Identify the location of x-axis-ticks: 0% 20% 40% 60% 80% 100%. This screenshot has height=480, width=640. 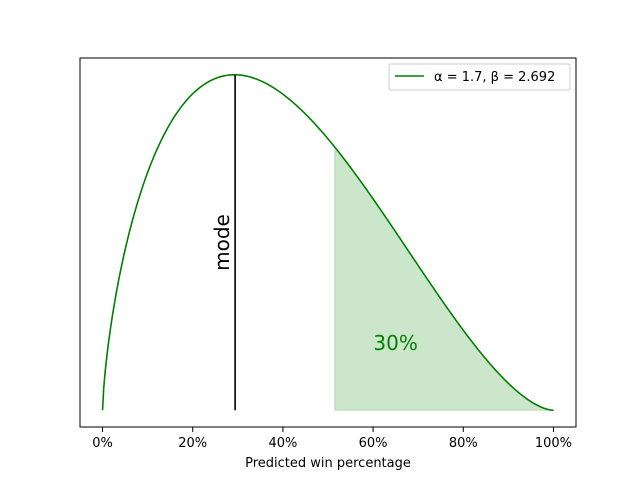
(332, 439).